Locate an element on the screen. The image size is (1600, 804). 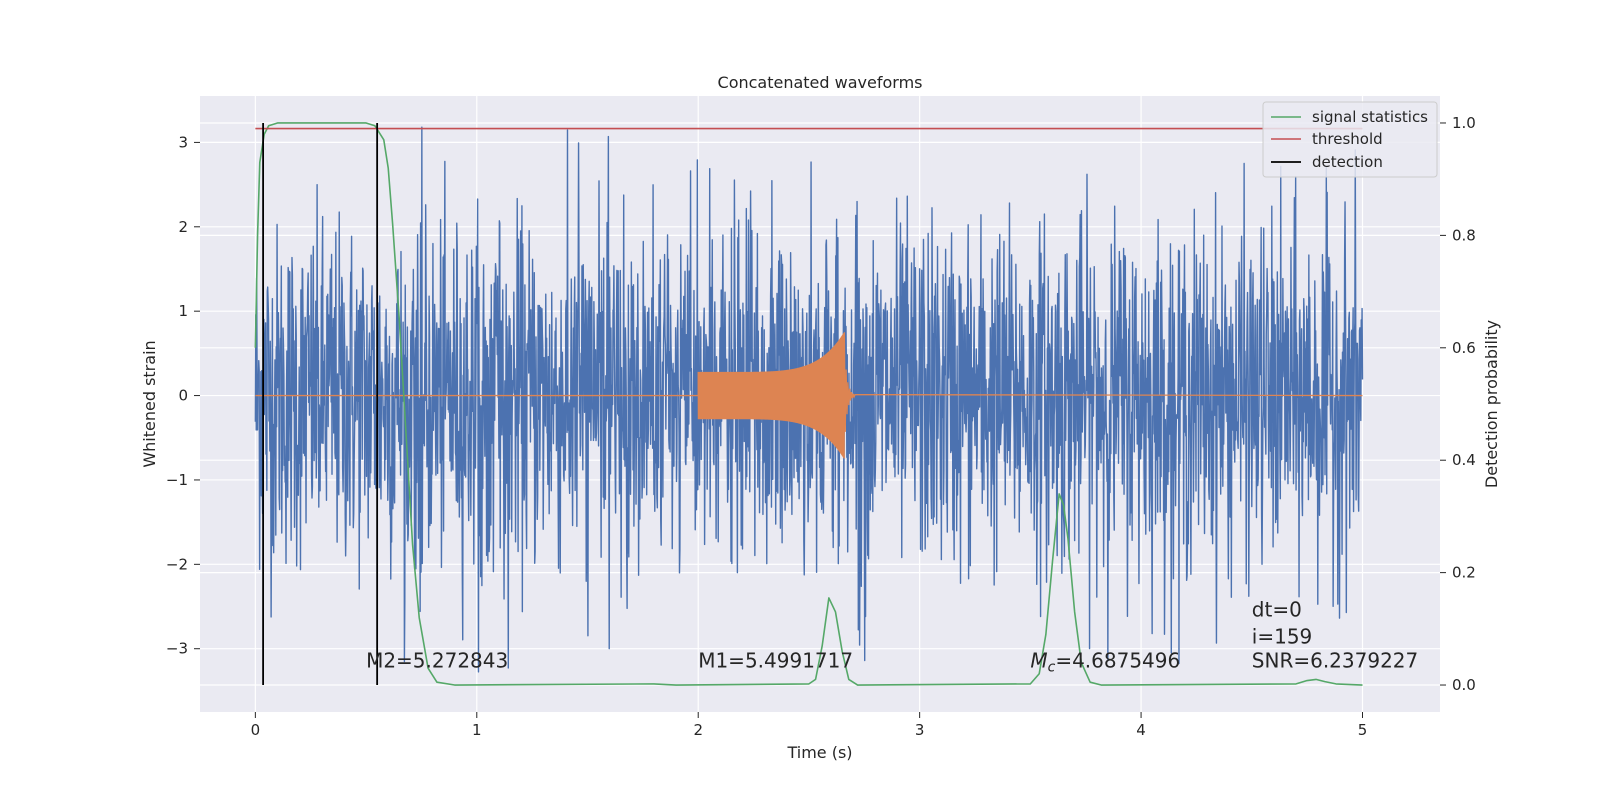
y-left-tick-label: 2 is located at coordinates (183, 227).